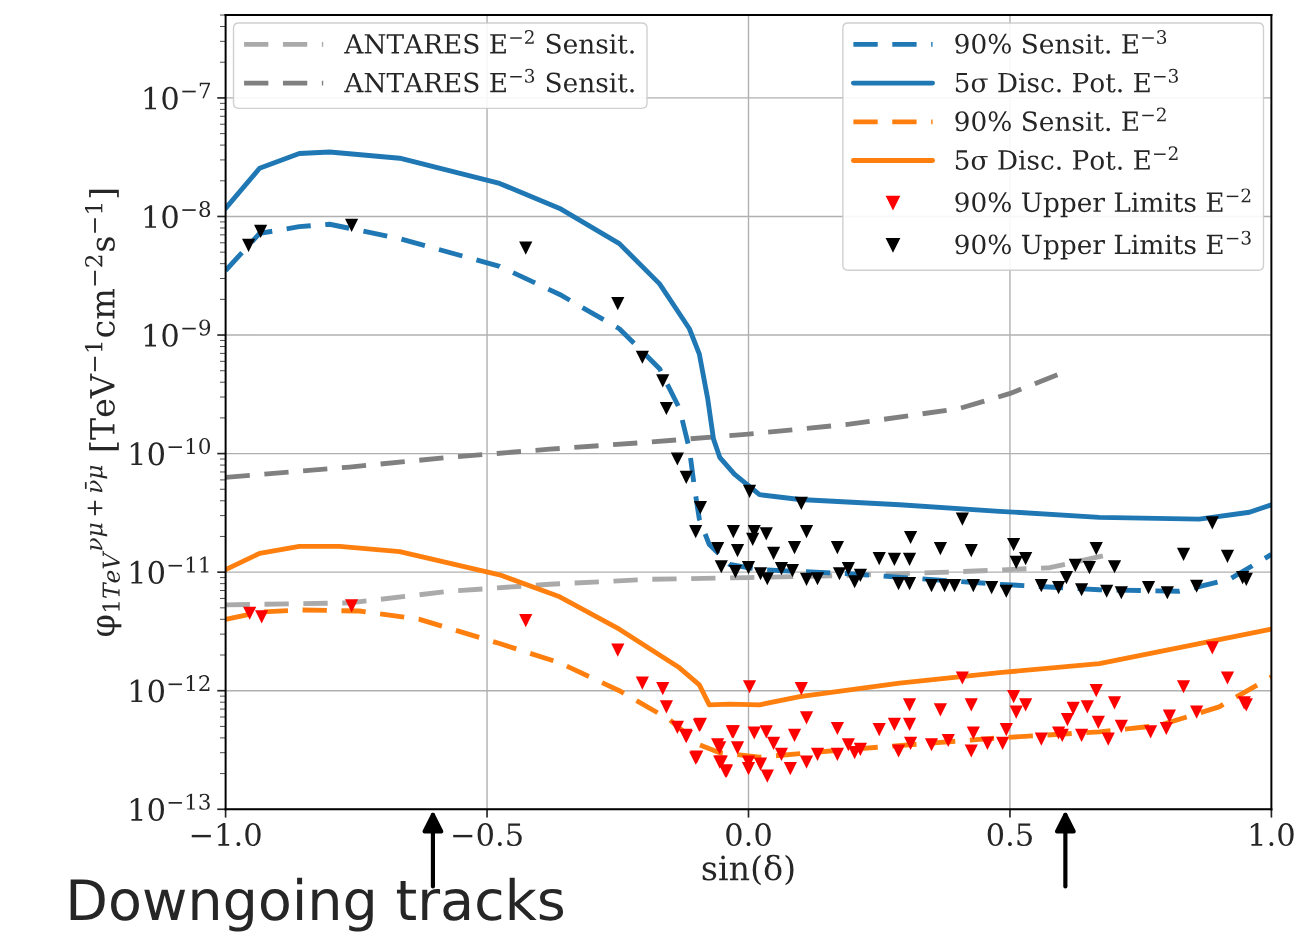  I want to click on y-tick-label: 10$^{−11}$, so click(169, 570).